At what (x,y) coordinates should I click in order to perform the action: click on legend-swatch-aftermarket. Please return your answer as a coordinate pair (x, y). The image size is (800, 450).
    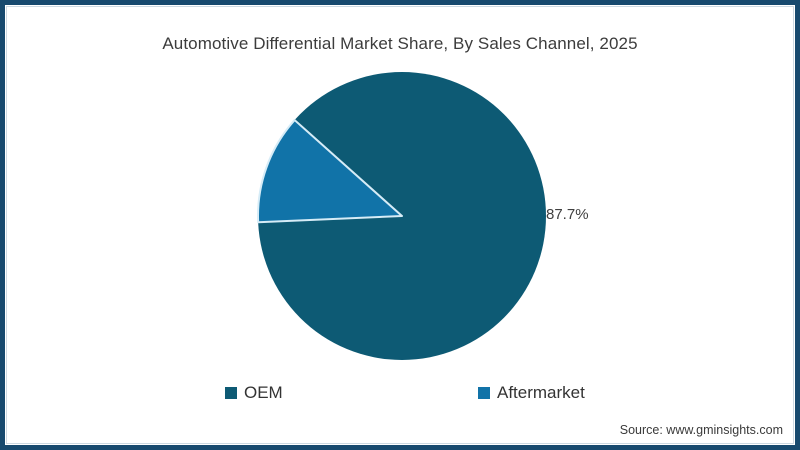
    Looking at the image, I should click on (484, 393).